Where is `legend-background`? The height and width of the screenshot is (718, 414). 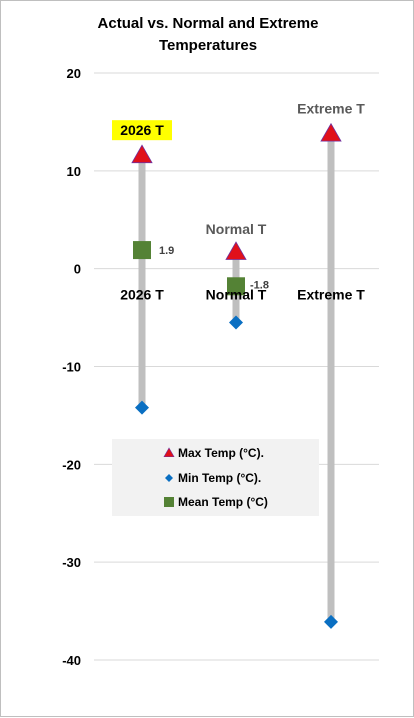
legend-background is located at coordinates (215, 477).